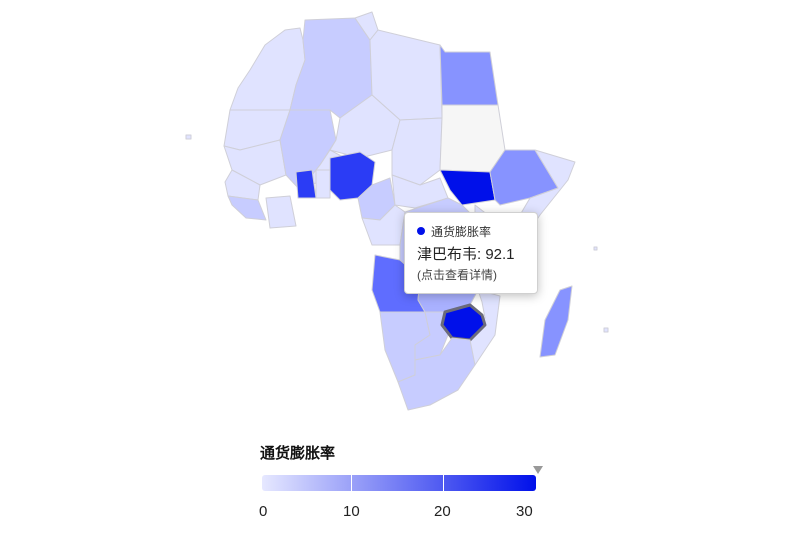 The height and width of the screenshot is (540, 801). What do you see at coordinates (538, 470) in the screenshot?
I see `legend-handle-icon` at bounding box center [538, 470].